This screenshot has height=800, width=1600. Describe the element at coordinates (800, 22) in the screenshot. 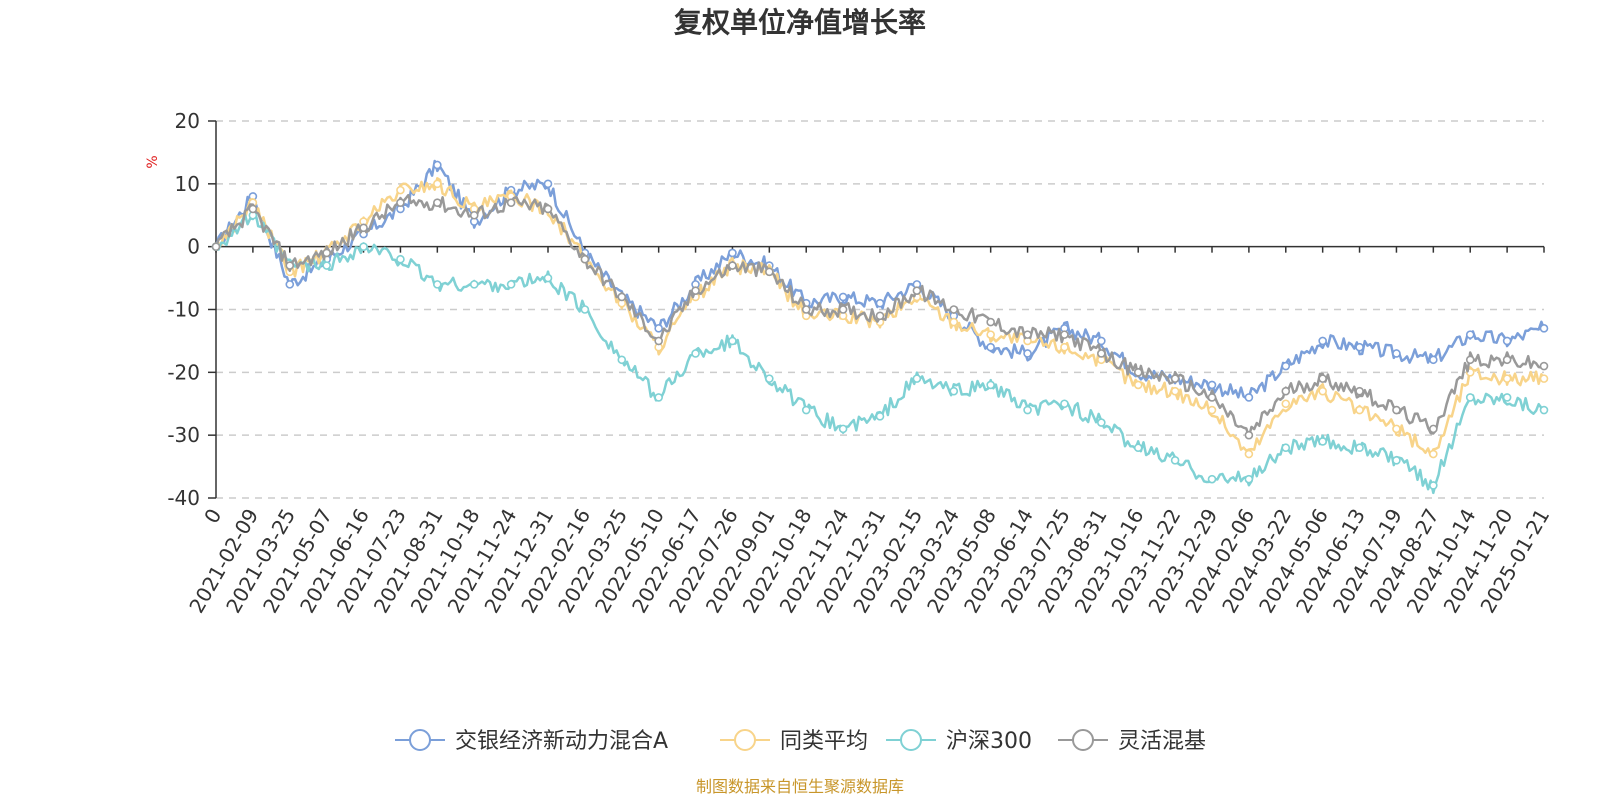

I see `chart-title: 复权单位净值增长率` at that location.